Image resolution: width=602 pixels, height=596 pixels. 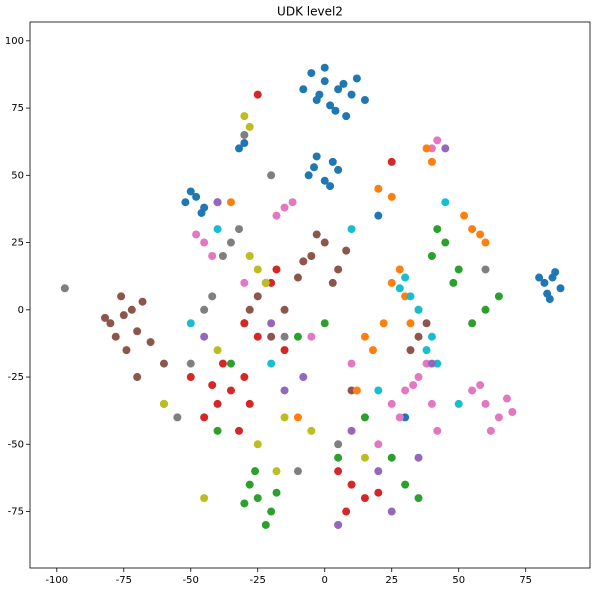 What do you see at coordinates (17, 175) in the screenshot?
I see `y-tick-label: 50` at bounding box center [17, 175].